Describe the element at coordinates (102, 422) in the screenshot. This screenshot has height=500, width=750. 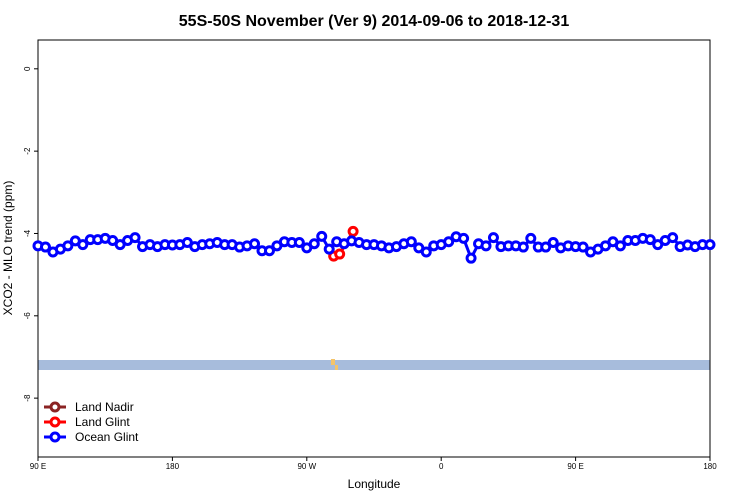
I see `legend-label: Land Glint` at that location.